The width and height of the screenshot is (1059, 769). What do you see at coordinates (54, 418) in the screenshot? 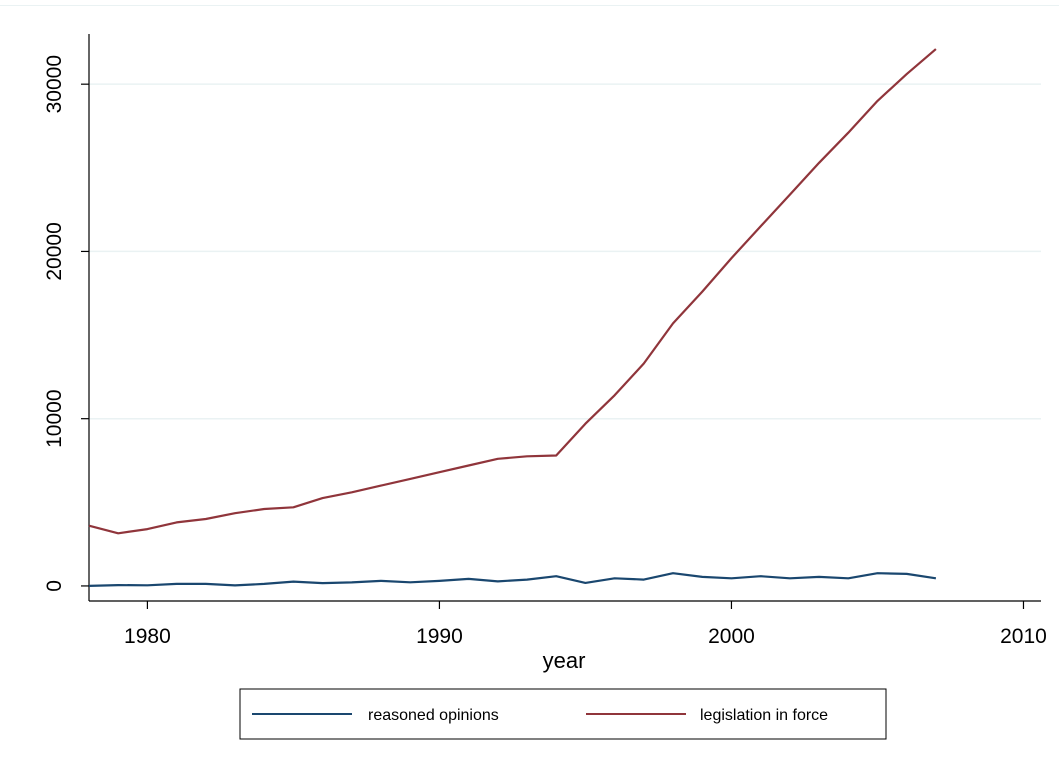
I see `y-tick-label: 10000` at bounding box center [54, 418].